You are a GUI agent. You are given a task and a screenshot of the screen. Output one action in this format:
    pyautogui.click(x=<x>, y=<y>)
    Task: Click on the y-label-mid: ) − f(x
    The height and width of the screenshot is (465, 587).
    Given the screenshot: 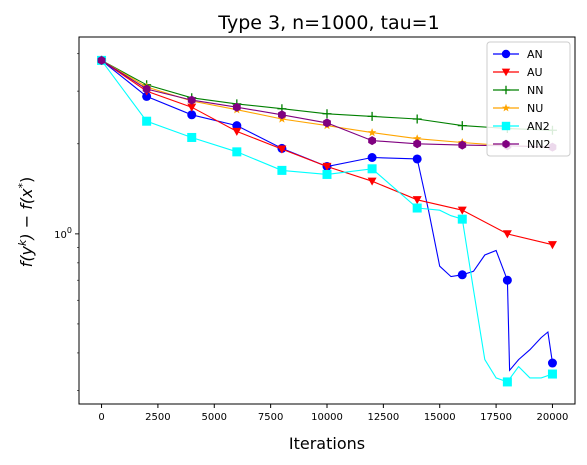 What is the action you would take?
    pyautogui.click(x=26, y=214)
    